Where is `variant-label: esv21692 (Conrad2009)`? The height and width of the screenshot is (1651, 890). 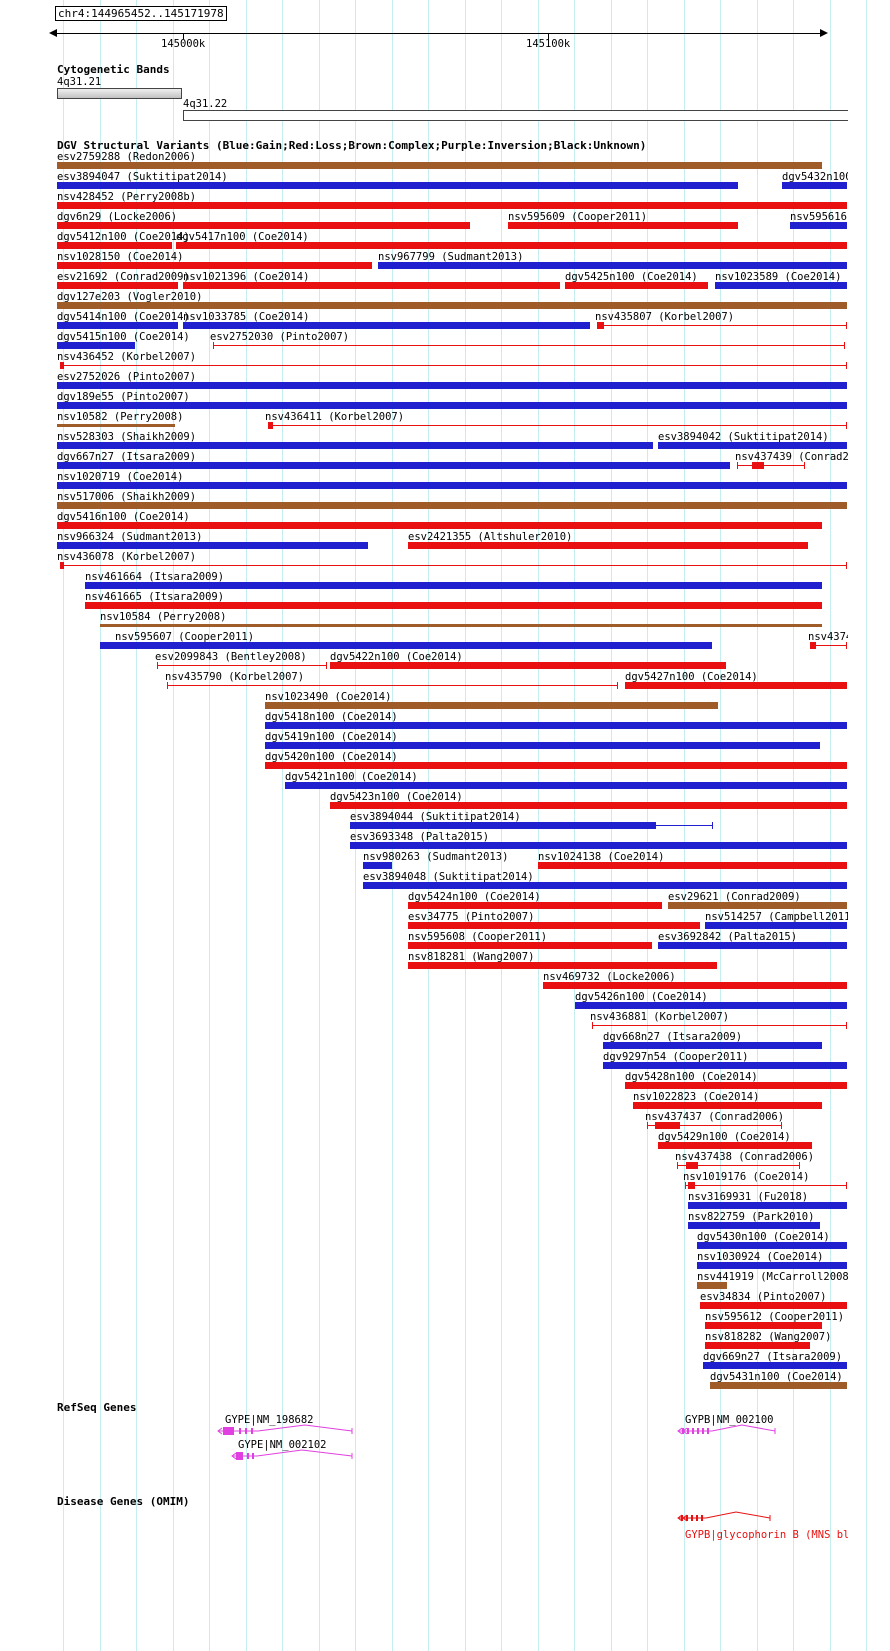
variant-label: esv21692 (Conrad2009) is located at coordinates (123, 277).